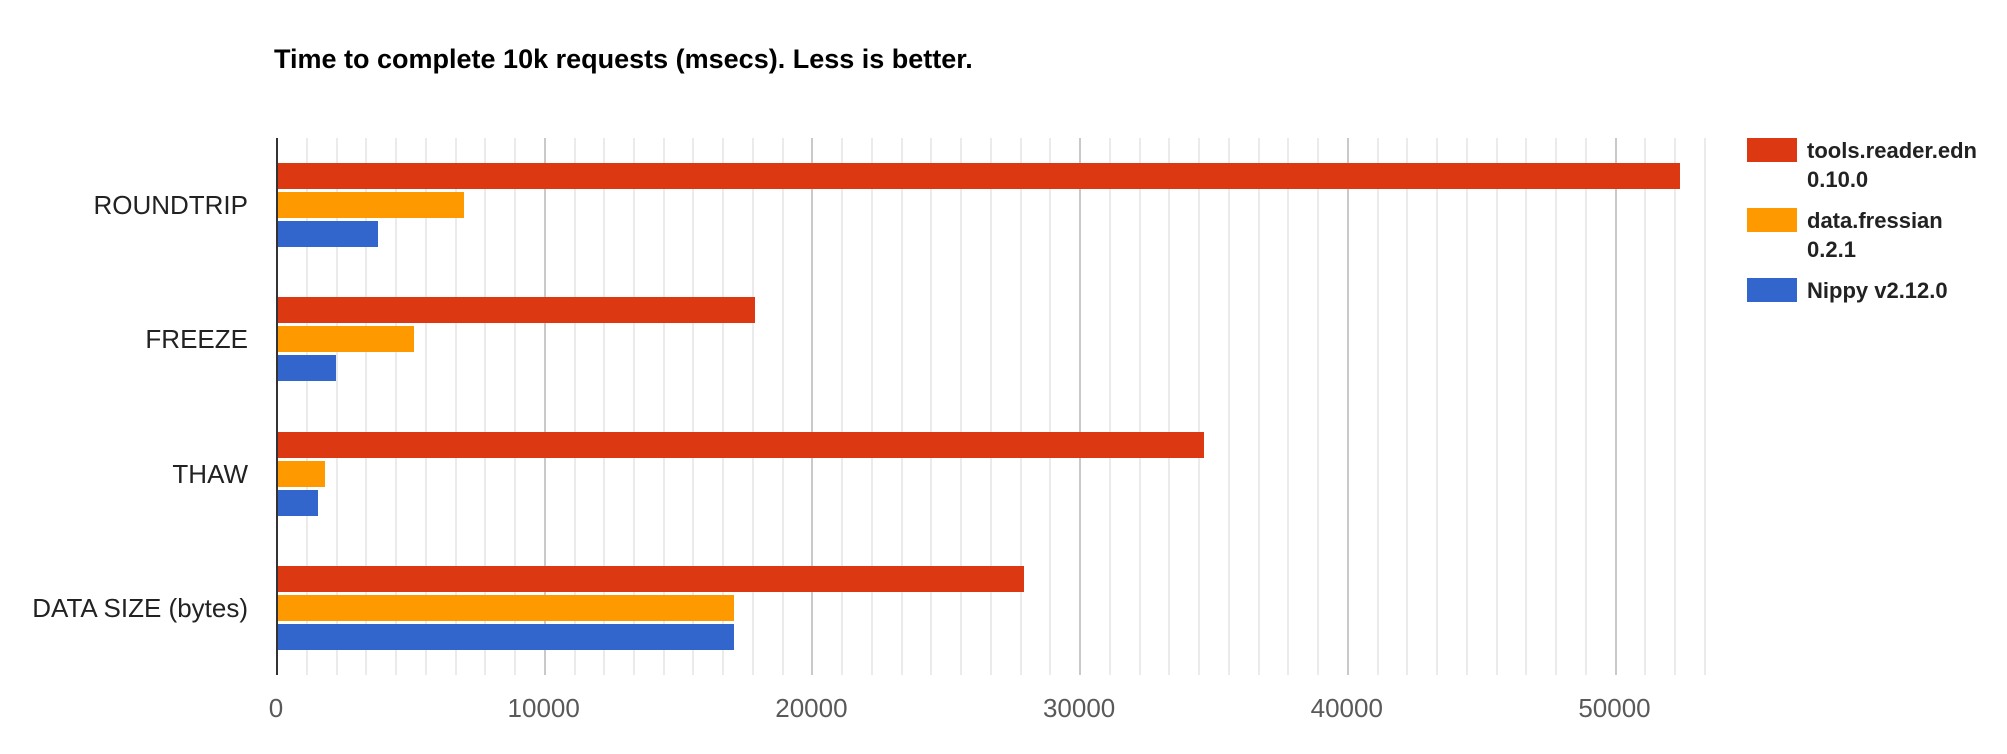 Image resolution: width=2007 pixels, height=754 pixels. I want to click on bar-data-fressian-0-2-1-freeze, so click(346, 339).